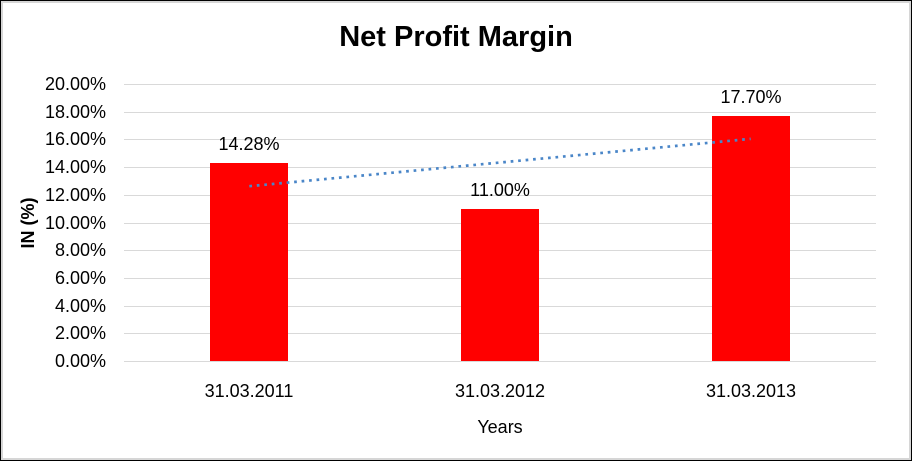  Describe the element at coordinates (75, 84) in the screenshot. I see `y-tick-label: 20.00%` at that location.